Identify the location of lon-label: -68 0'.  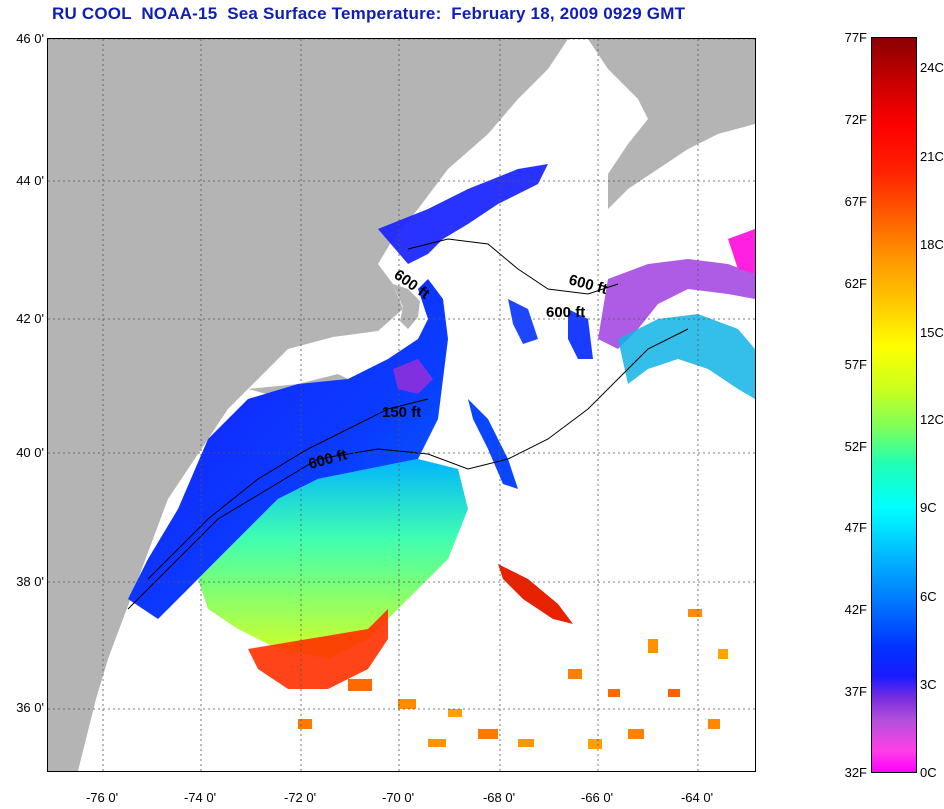
(499, 797).